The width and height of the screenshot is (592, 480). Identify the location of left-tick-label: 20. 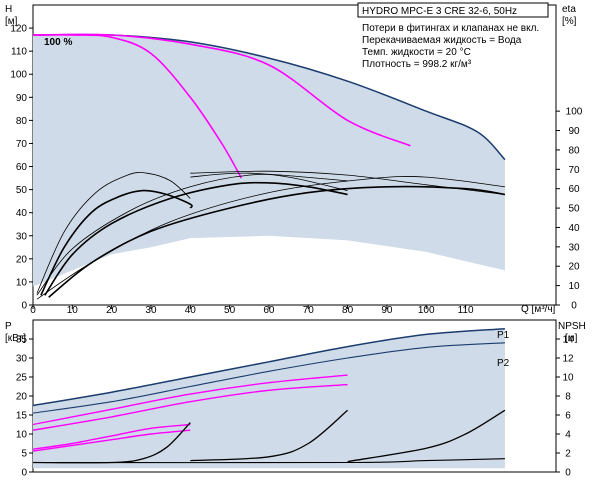
(22, 259).